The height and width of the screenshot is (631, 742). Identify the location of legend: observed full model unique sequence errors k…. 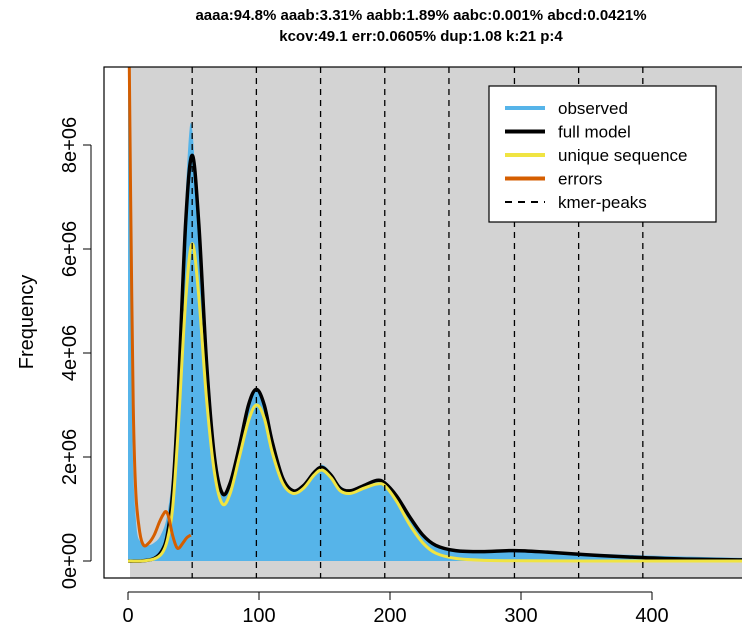
(602, 154).